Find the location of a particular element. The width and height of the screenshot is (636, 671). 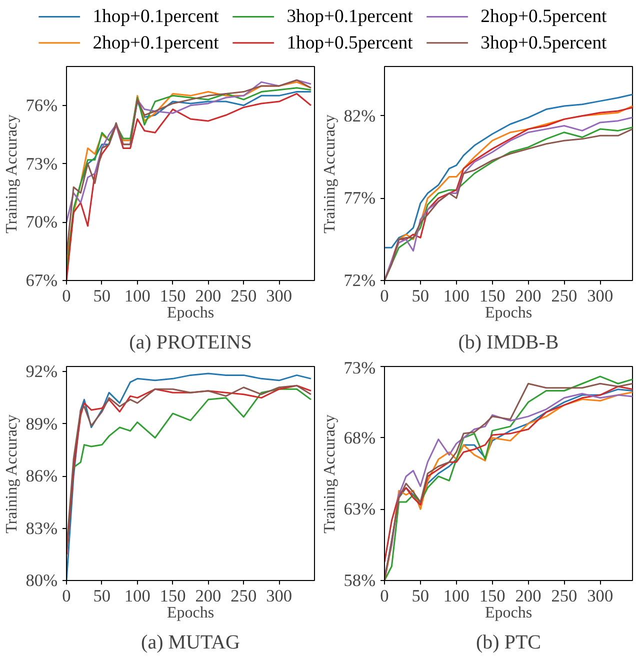

y-tick-label: 80% is located at coordinates (42, 580).